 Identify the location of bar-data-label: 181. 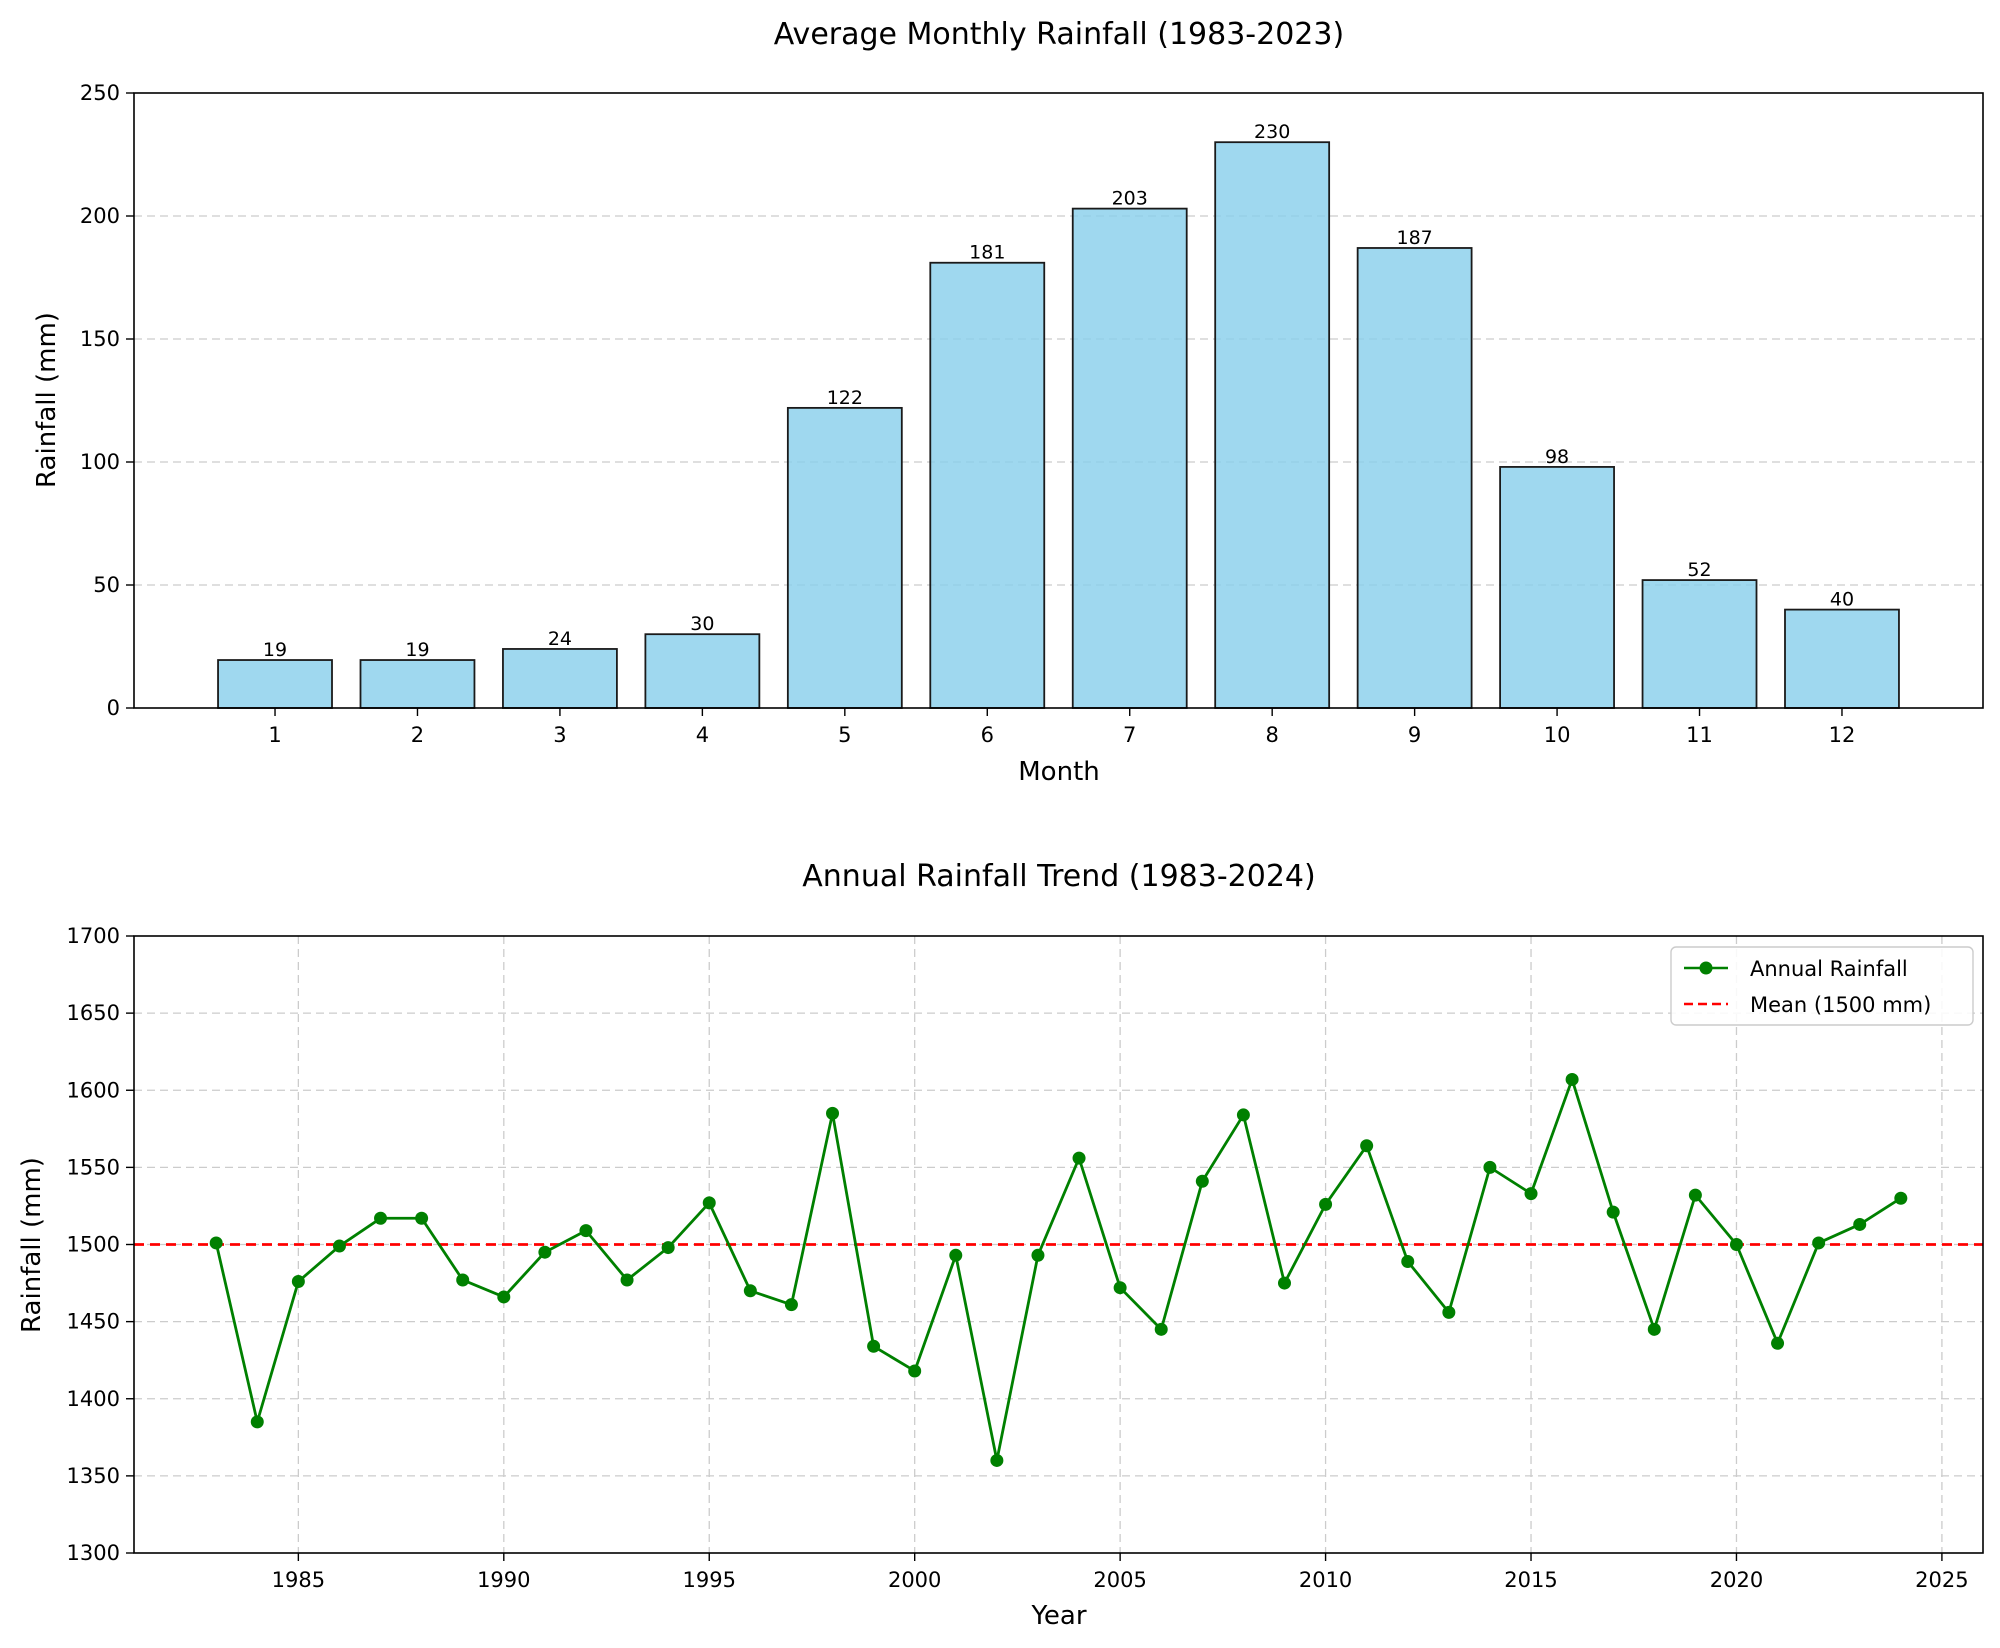
(987, 253).